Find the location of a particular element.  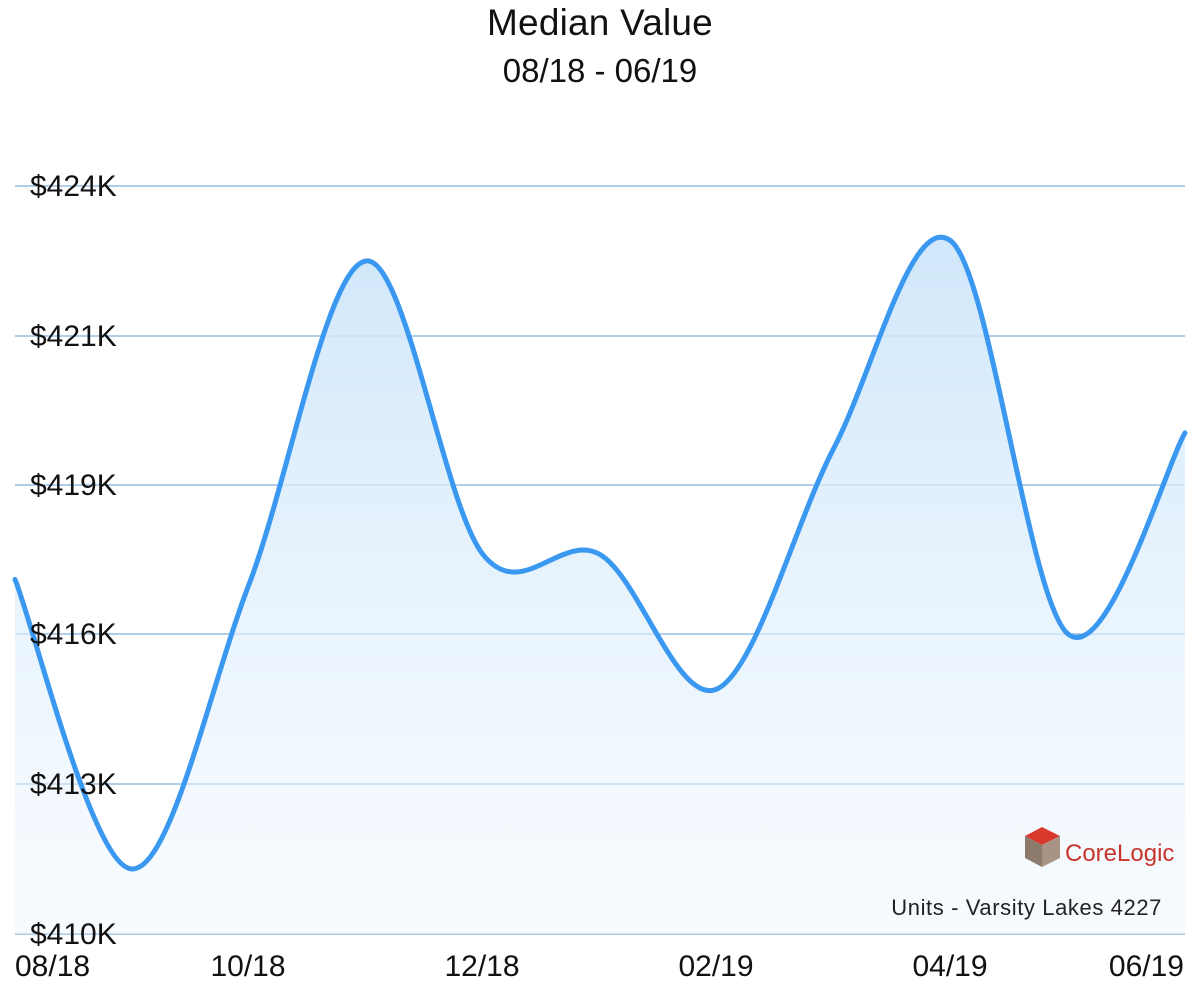

chart-title: Median Value is located at coordinates (600, 22).